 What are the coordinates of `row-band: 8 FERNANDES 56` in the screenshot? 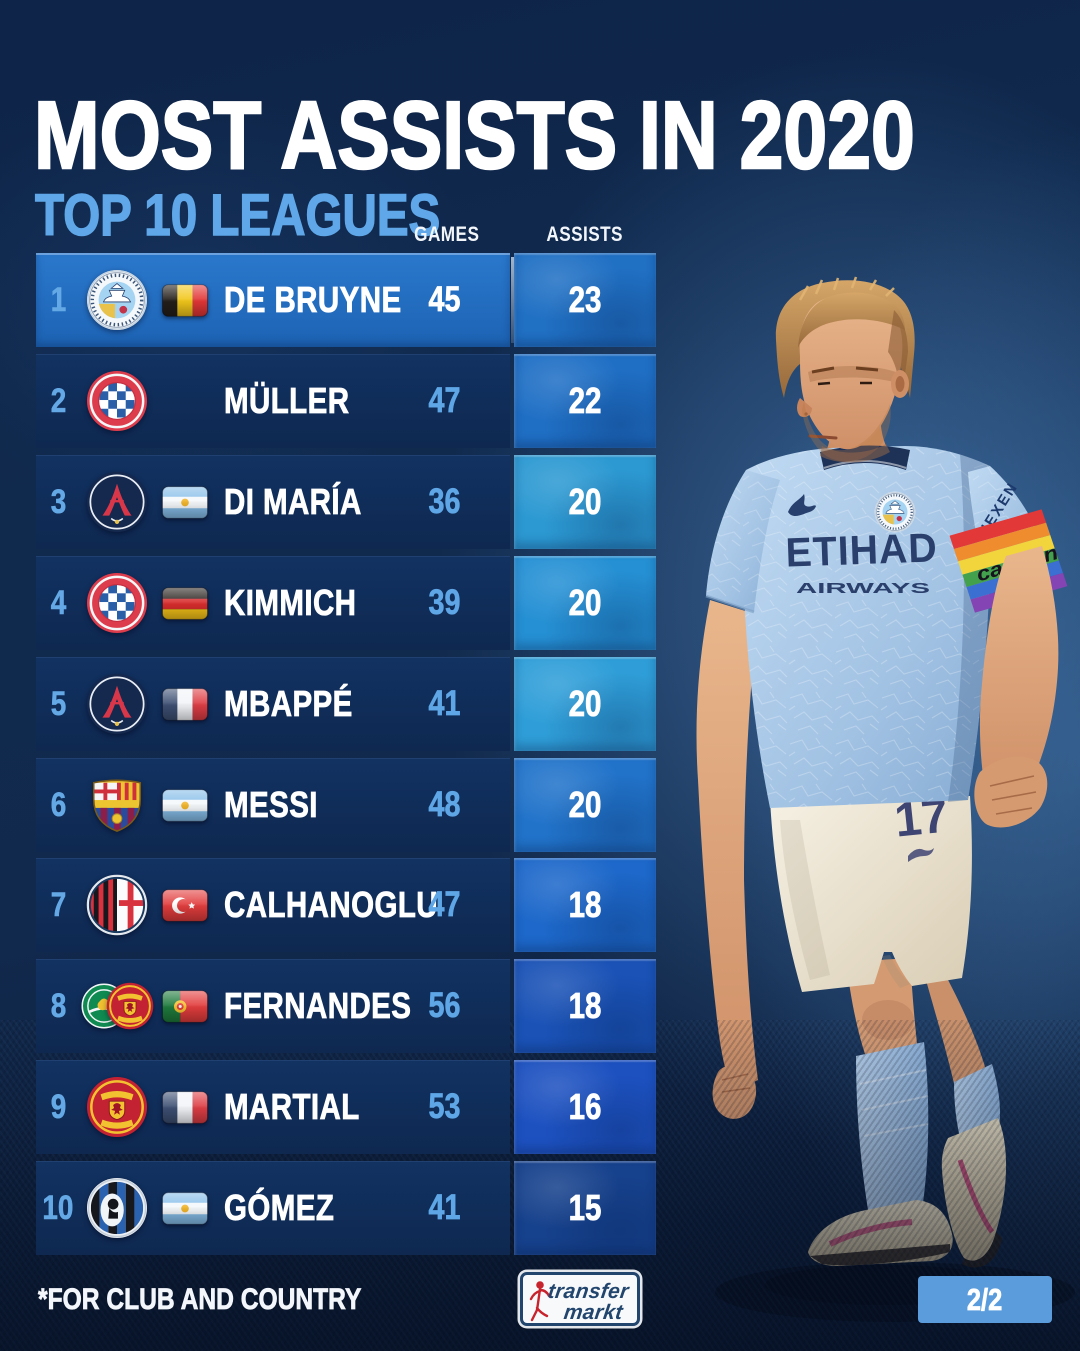 It's located at (273, 1006).